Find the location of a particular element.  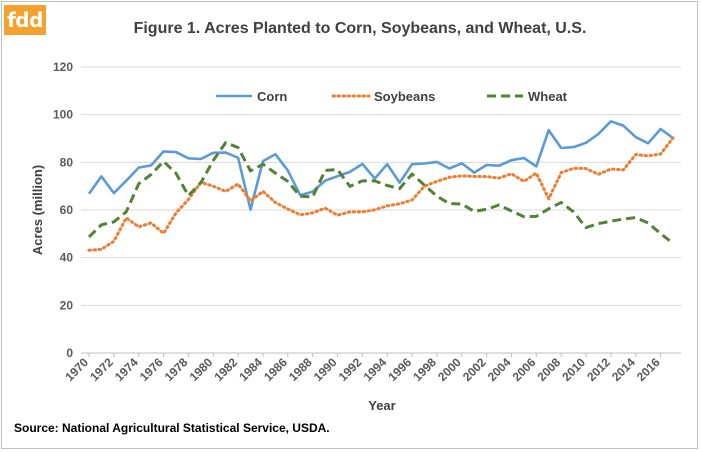

y-tick-label: 80 is located at coordinates (67, 162).